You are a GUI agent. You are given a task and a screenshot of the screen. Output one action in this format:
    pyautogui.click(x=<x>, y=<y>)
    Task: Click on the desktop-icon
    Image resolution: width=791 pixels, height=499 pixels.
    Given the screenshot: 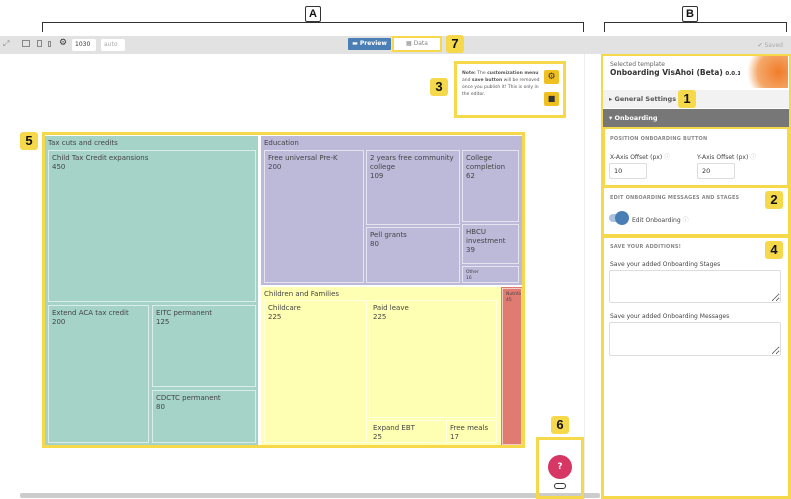 What is the action you would take?
    pyautogui.click(x=26, y=43)
    